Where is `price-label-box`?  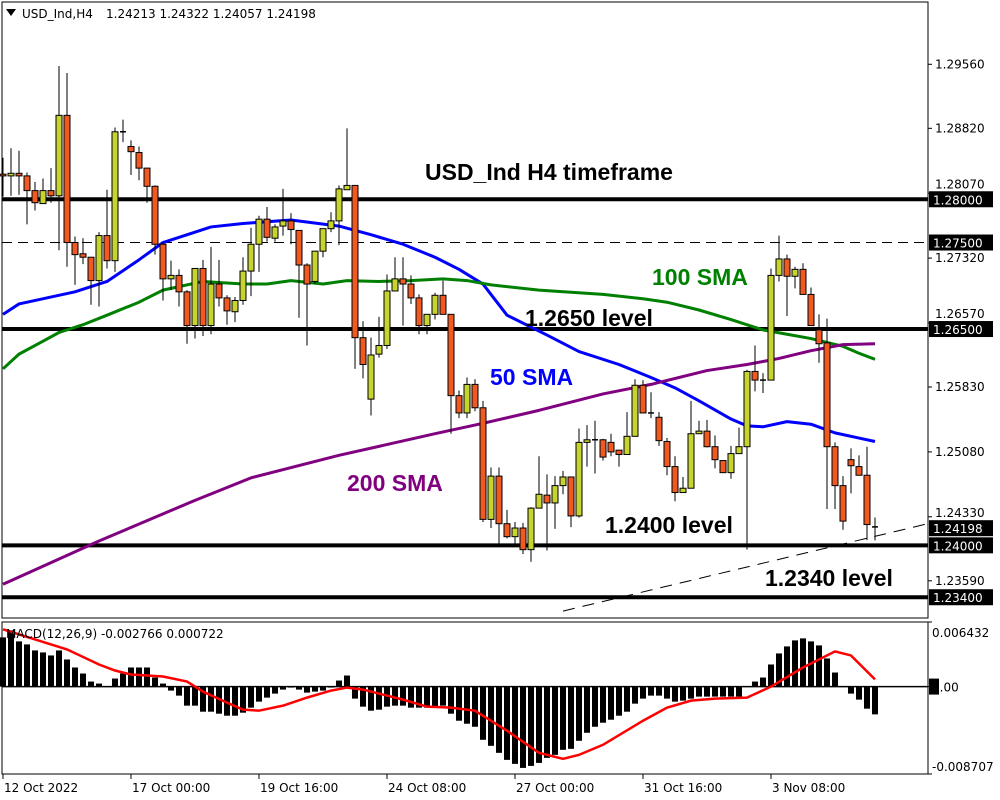
price-label-box is located at coordinates (961, 545).